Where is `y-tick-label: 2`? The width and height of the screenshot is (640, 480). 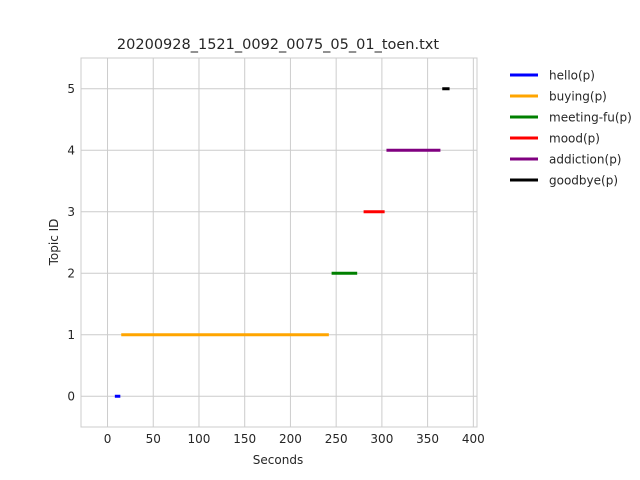 y-tick-label: 2 is located at coordinates (71, 273).